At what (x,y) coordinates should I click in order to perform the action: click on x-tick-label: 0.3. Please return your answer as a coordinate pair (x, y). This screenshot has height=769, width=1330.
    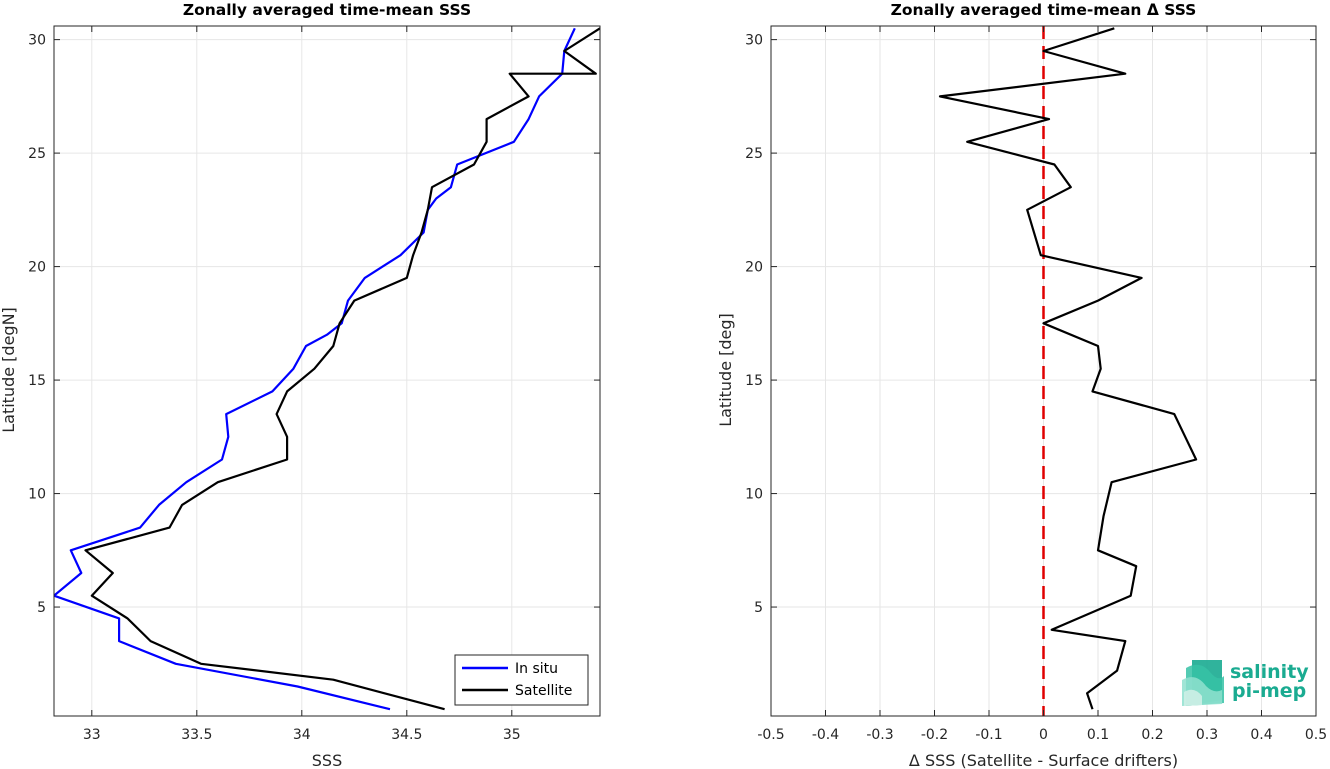
    Looking at the image, I should click on (1207, 735).